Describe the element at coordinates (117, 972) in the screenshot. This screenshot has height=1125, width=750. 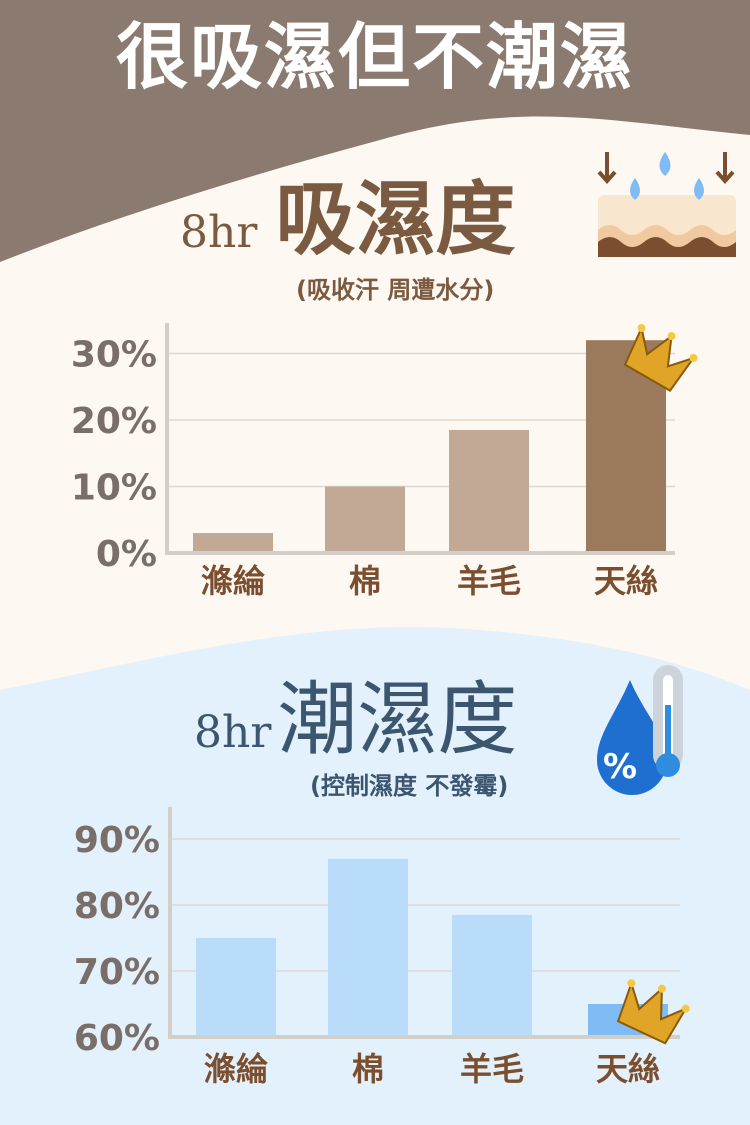
I see `y-tick-label: 70%` at that location.